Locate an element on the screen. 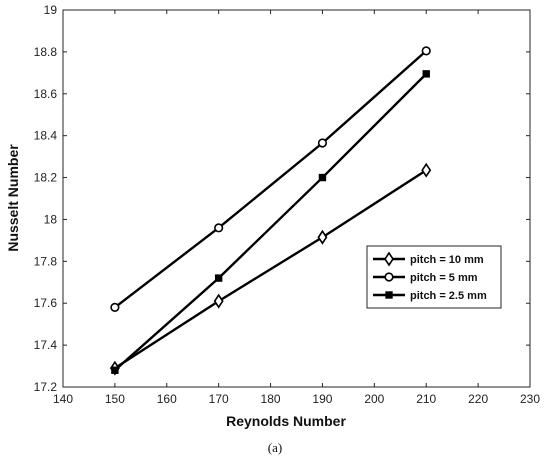  legend-item: pitch = 10 mm is located at coordinates (428, 259).